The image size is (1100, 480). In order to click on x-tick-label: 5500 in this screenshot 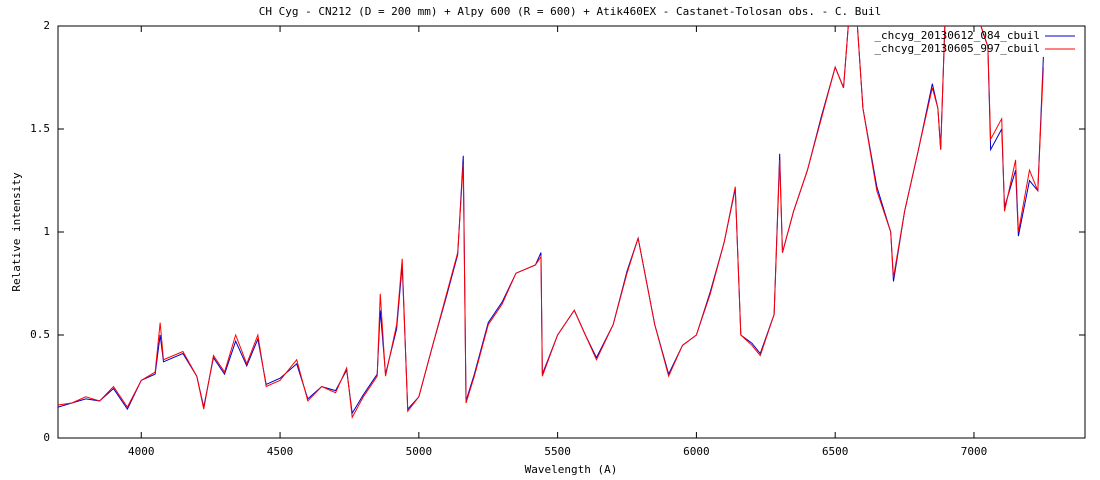, I will do `click(557, 451)`.